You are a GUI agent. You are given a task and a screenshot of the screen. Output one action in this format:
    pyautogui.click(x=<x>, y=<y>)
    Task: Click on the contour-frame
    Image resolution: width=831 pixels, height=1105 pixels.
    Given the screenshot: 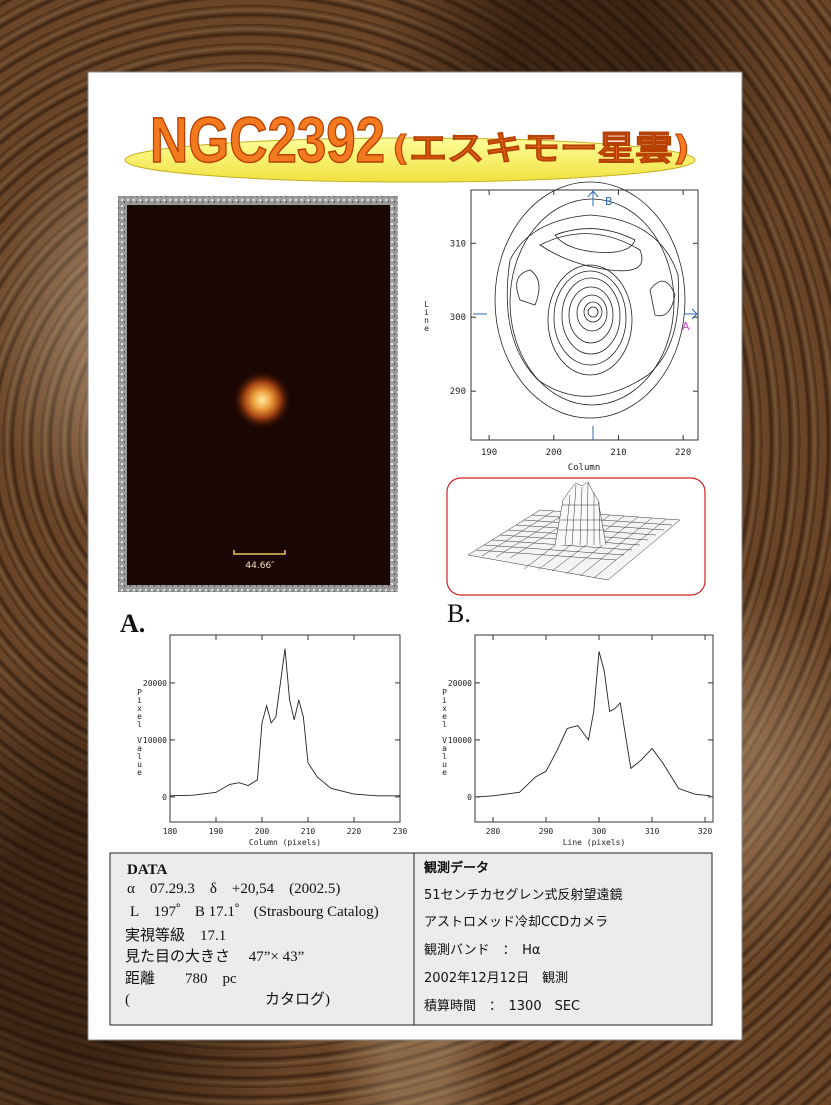 What is the action you would take?
    pyautogui.click(x=584, y=315)
    